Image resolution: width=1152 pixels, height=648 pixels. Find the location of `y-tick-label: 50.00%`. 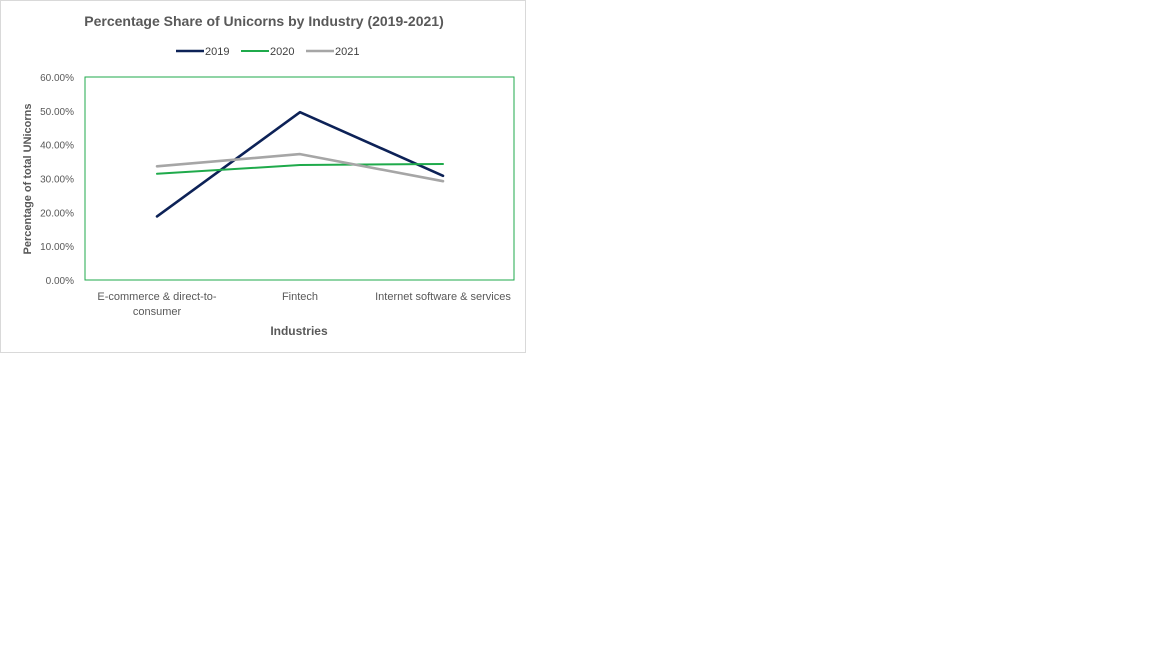

y-tick-label: 50.00% is located at coordinates (57, 112).